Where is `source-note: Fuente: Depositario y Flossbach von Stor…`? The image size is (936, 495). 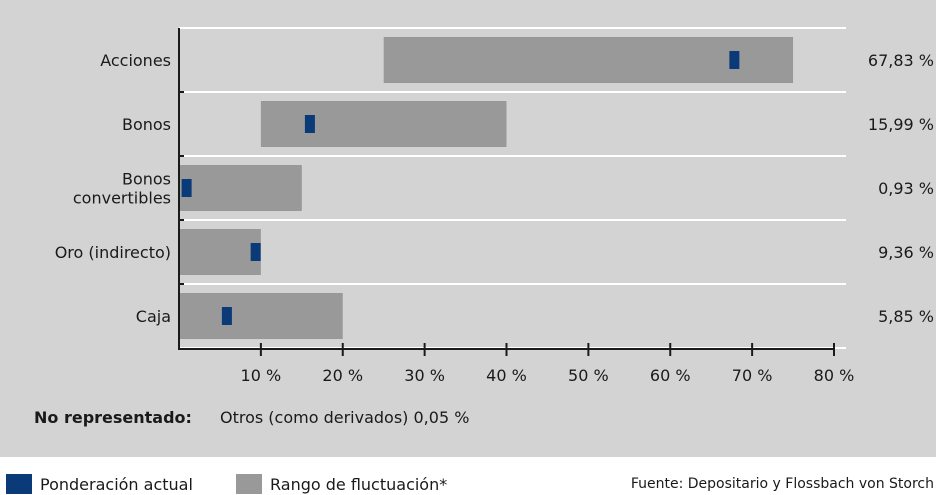 source-note: Fuente: Depositario y Flossbach von Stor… is located at coordinates (782, 484).